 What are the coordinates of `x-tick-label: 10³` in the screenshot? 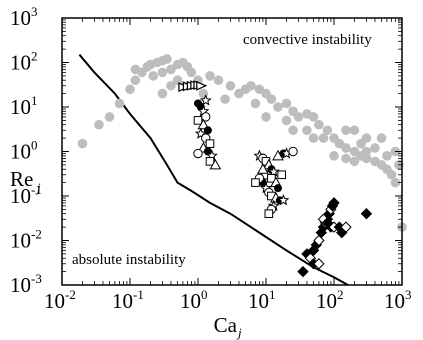 It's located at (398, 300).